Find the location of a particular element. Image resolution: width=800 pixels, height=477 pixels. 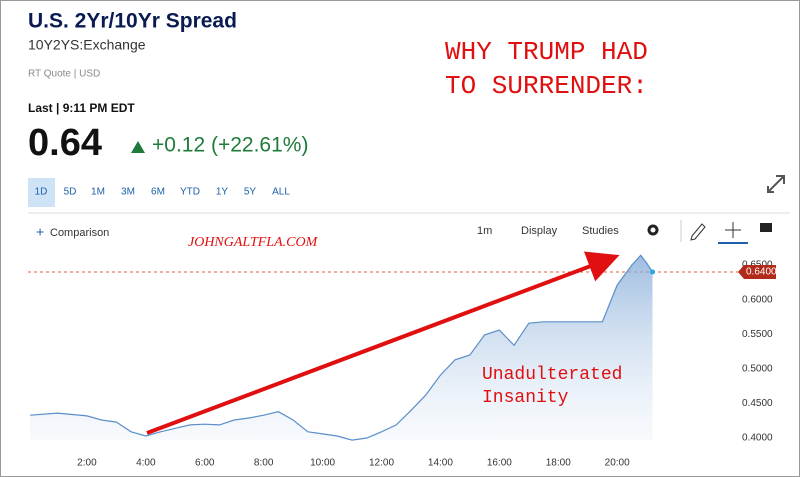

x-tick-label: 20:00 is located at coordinates (617, 463).